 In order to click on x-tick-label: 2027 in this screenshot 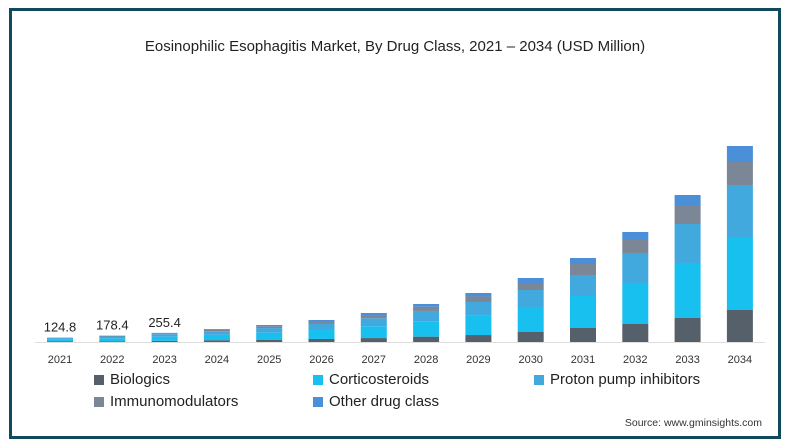, I will do `click(374, 360)`.